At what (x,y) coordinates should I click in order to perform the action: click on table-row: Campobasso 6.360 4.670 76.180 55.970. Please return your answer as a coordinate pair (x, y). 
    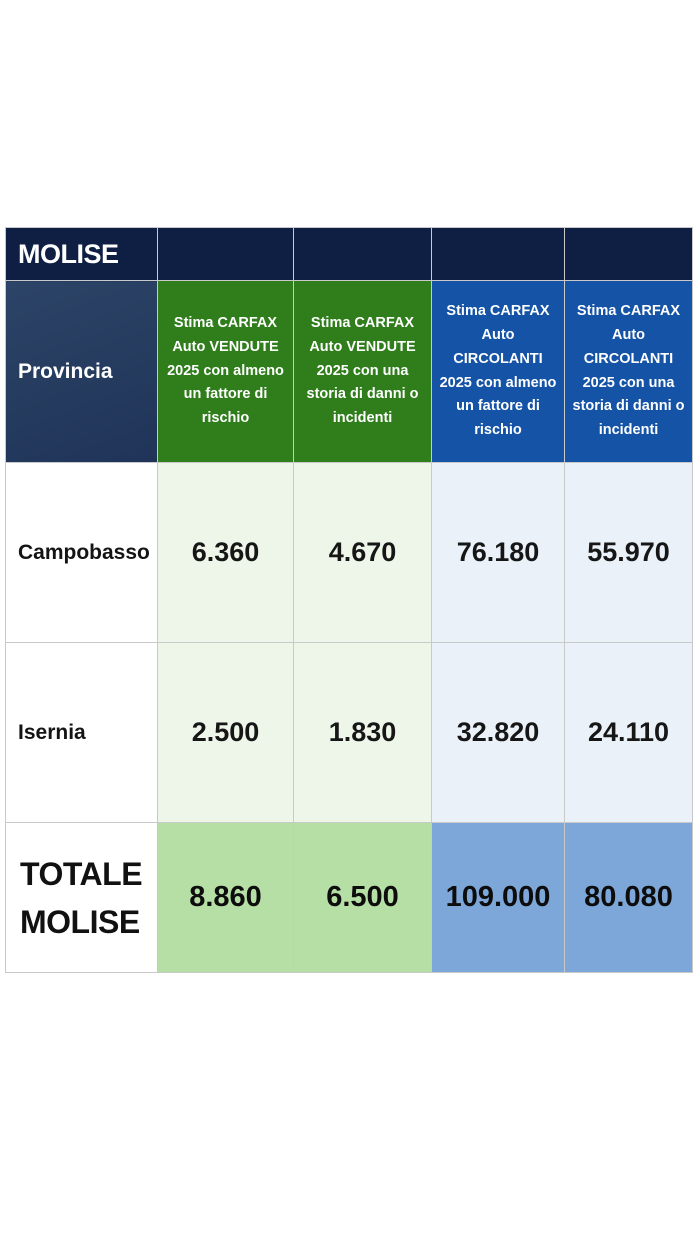
    Looking at the image, I should click on (349, 552).